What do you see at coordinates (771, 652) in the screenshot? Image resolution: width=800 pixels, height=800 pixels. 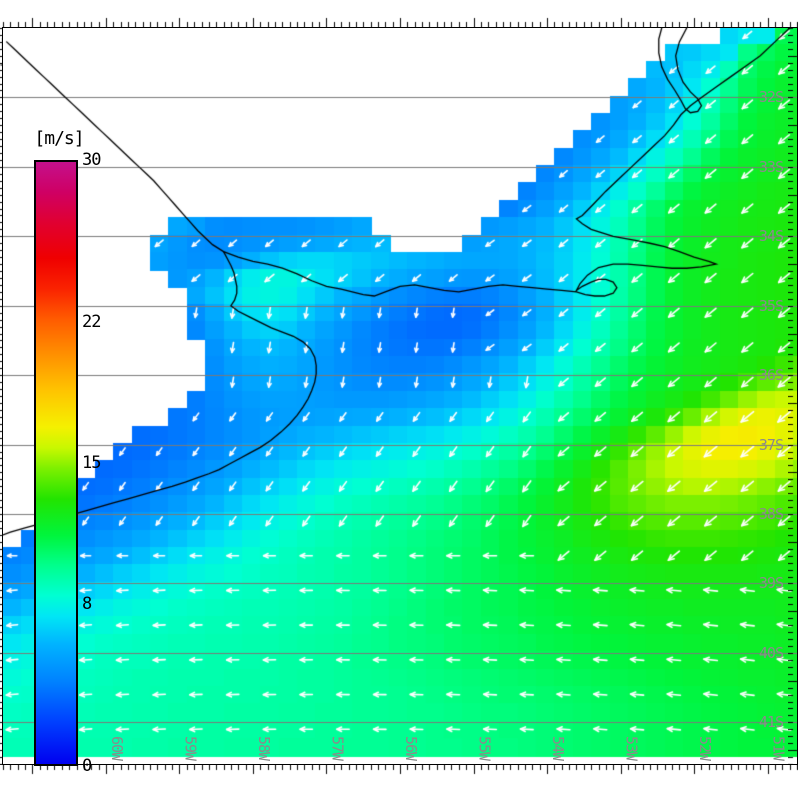 I see `lat-label-40S: 40S` at bounding box center [771, 652].